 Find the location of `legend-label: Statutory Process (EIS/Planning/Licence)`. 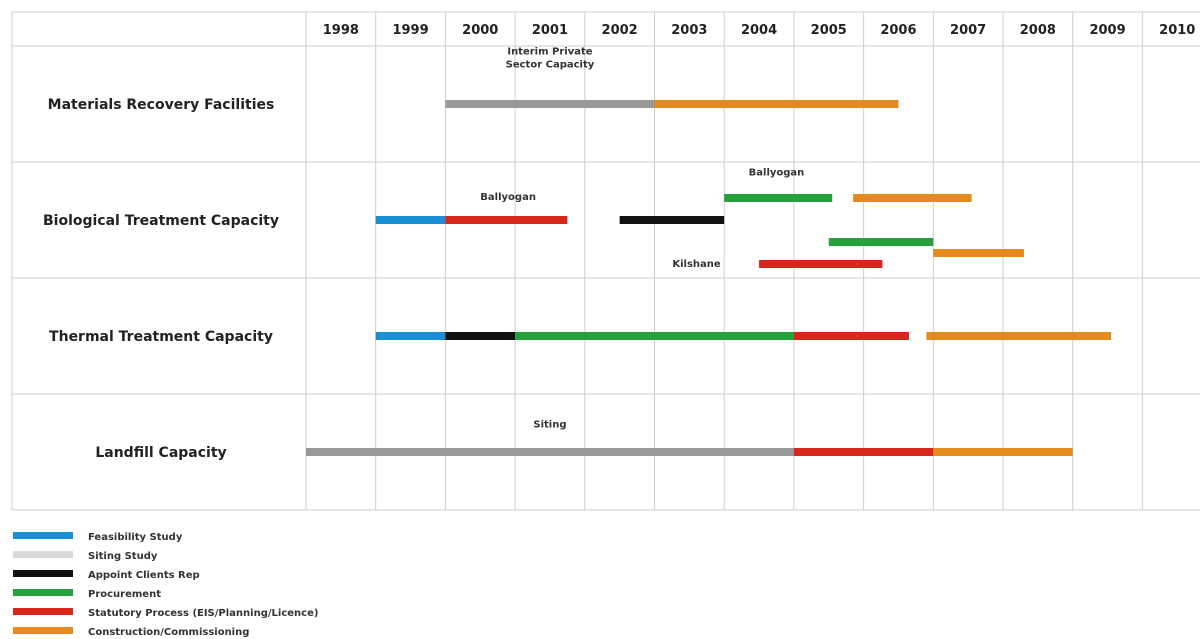

legend-label: Statutory Process (EIS/Planning/Licence) is located at coordinates (203, 613).